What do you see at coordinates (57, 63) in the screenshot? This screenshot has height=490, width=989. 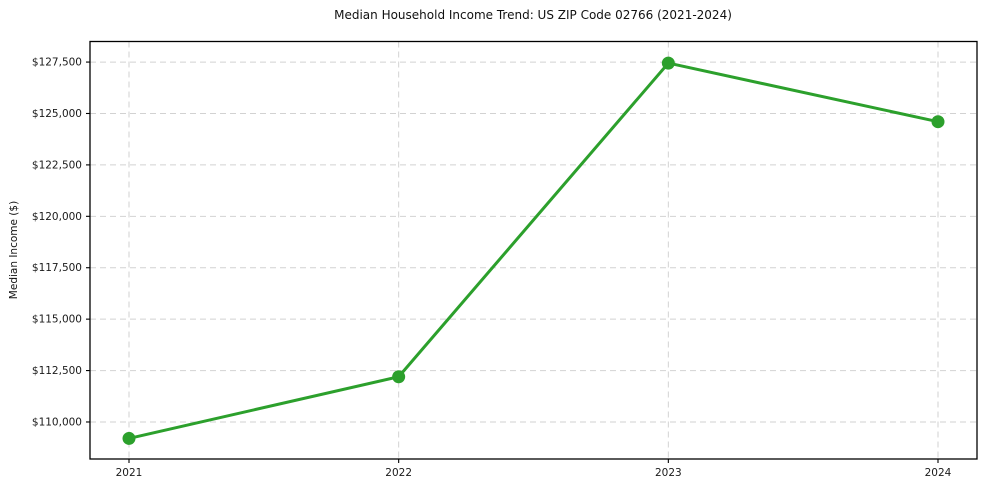 I see `y-tick-label: $127,500` at bounding box center [57, 63].